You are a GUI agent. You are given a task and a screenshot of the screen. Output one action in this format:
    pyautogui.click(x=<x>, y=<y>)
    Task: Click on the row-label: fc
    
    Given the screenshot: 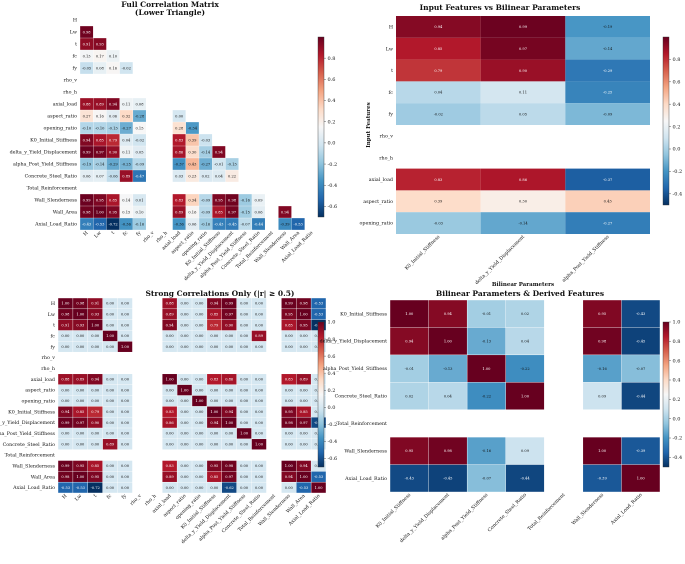 What is the action you would take?
    pyautogui.click(x=391, y=93)
    